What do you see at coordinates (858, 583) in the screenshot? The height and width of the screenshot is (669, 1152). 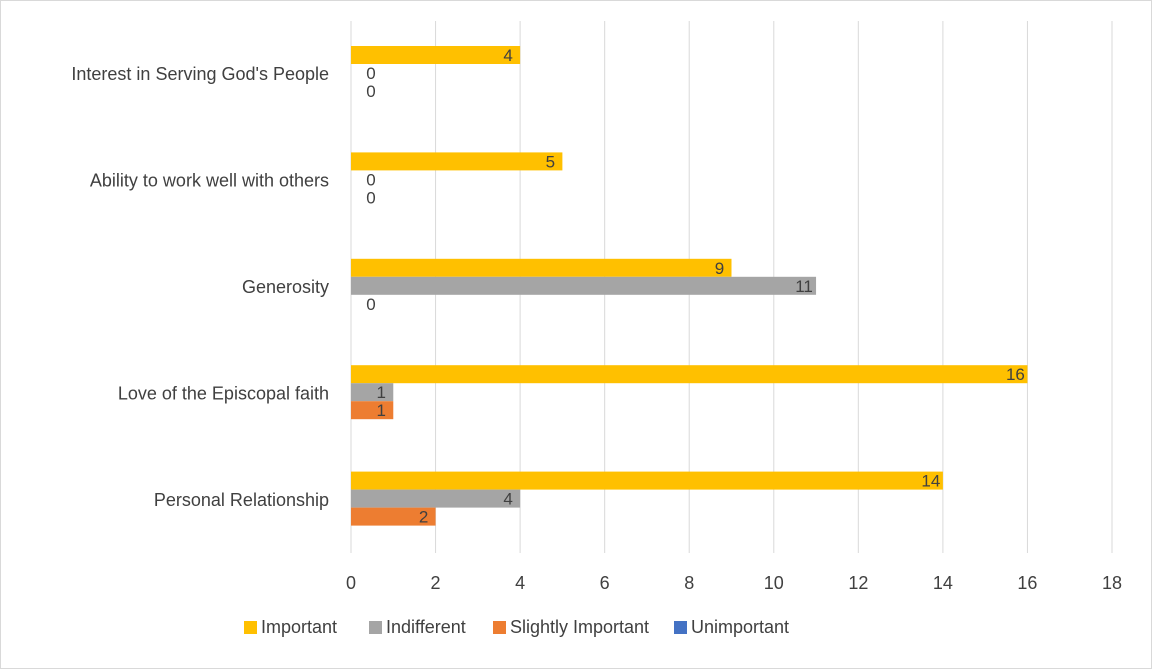 I see `x-tick-label-12: 12` at bounding box center [858, 583].